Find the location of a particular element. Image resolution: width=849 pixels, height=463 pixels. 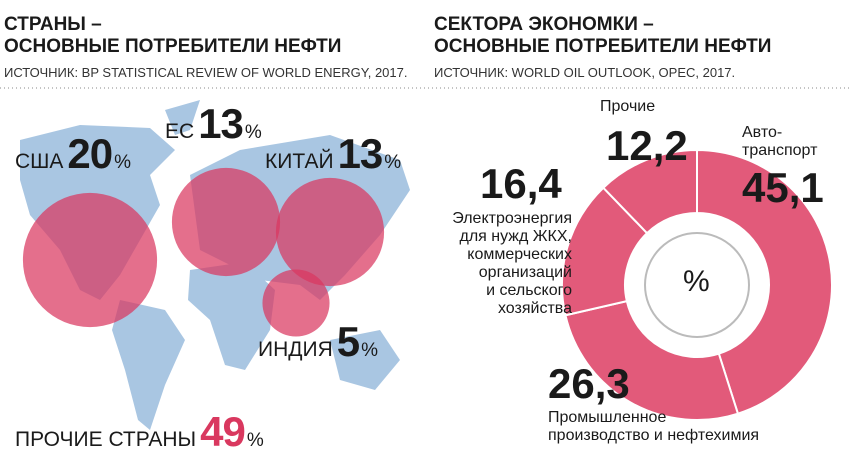

value-label: 49 is located at coordinates (223, 431).